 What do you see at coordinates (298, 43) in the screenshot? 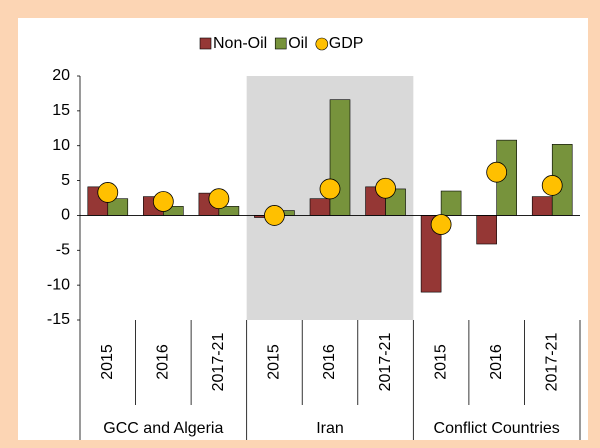
I see `legend-label: Oil` at bounding box center [298, 43].